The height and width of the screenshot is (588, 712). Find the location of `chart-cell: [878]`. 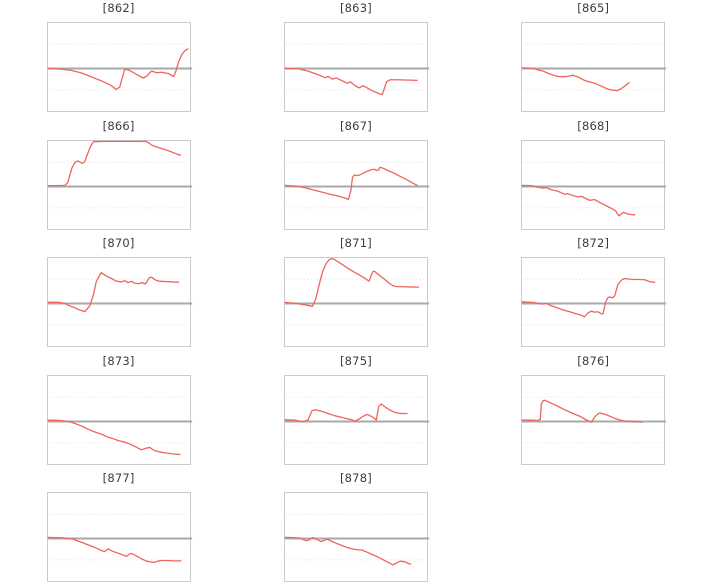

chart-cell: [878] is located at coordinates (355, 529).